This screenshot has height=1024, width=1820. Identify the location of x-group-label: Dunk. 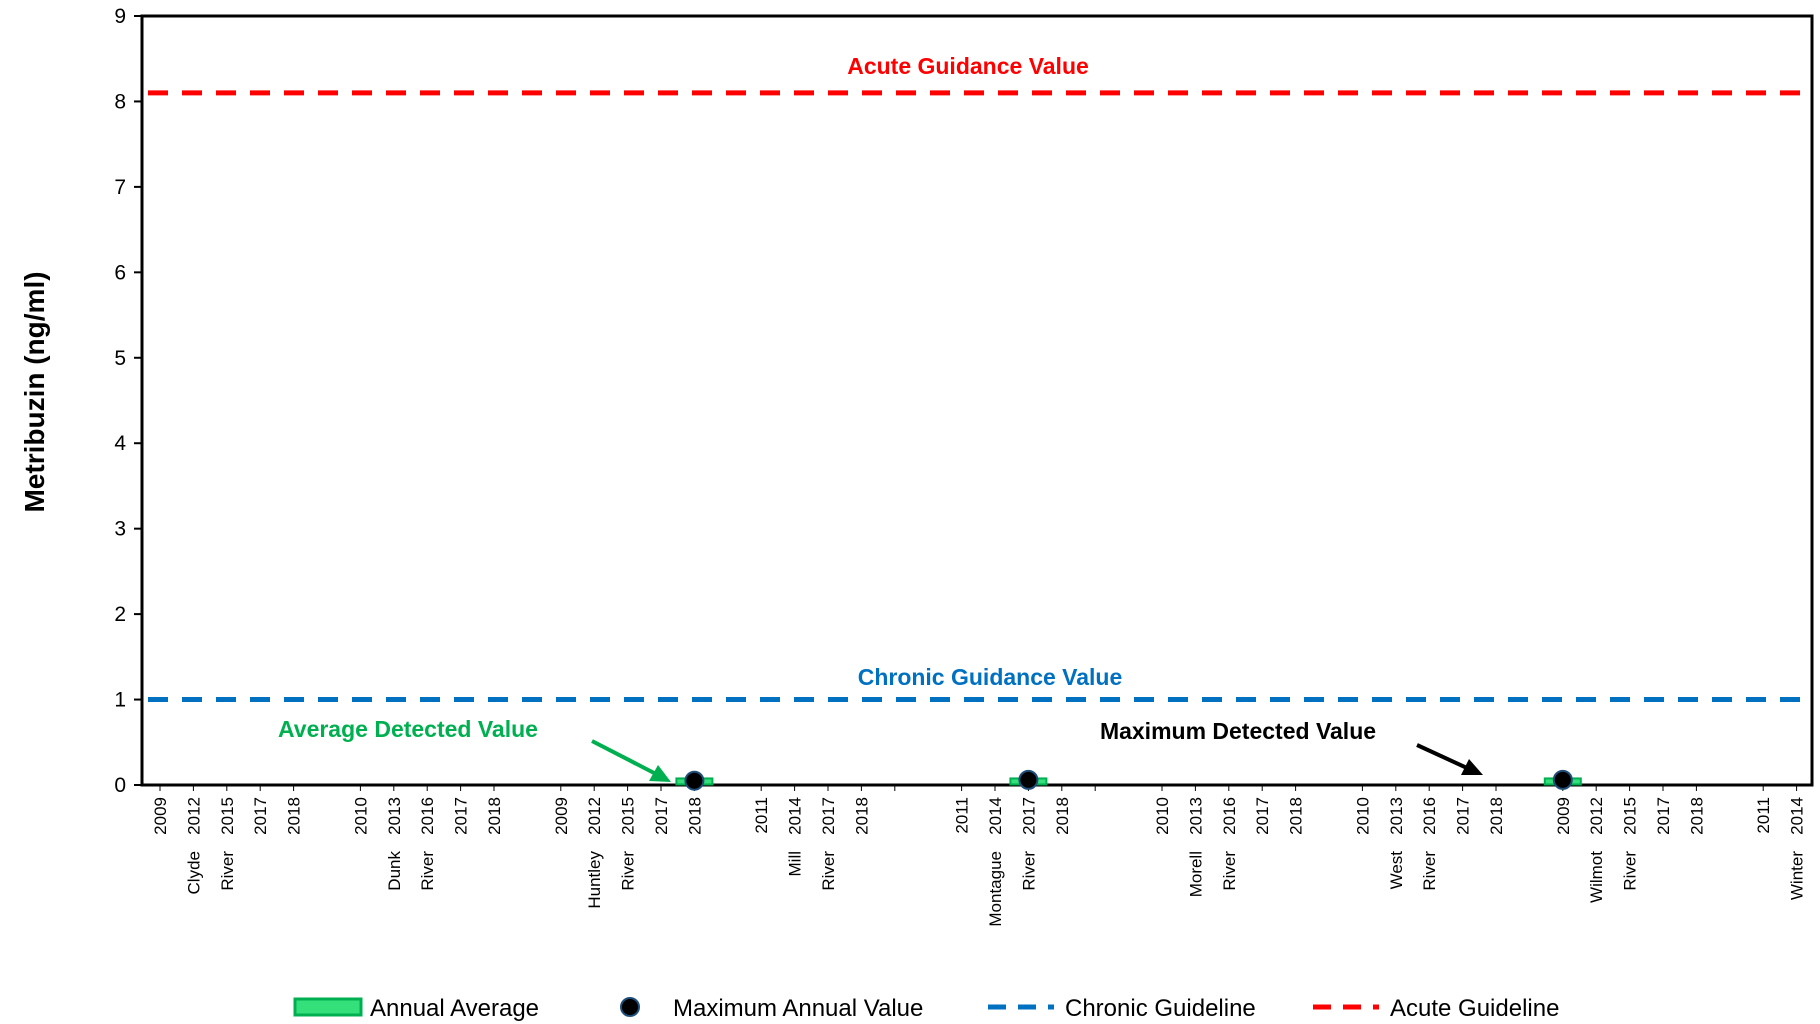
(394, 871).